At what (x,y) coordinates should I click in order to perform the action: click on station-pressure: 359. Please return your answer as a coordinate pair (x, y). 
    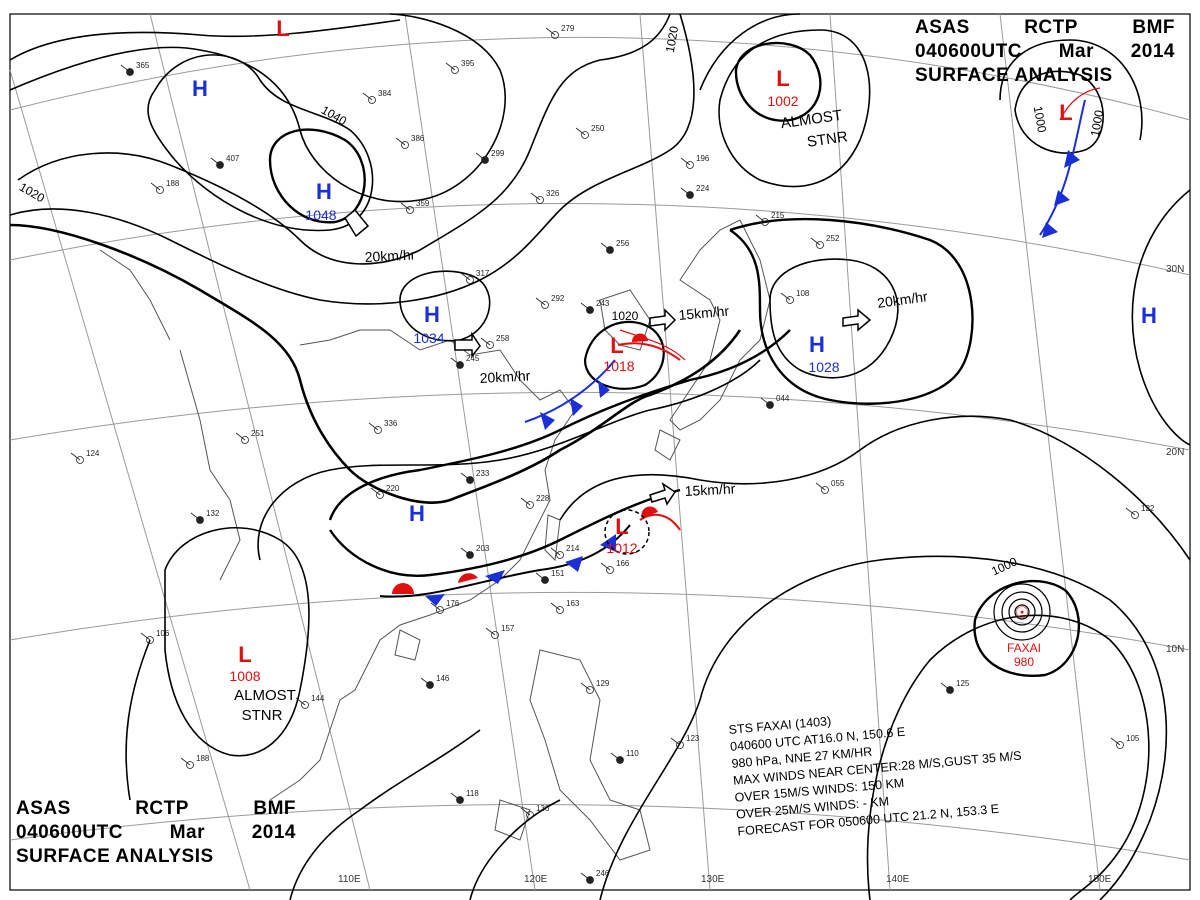
    Looking at the image, I should click on (423, 203).